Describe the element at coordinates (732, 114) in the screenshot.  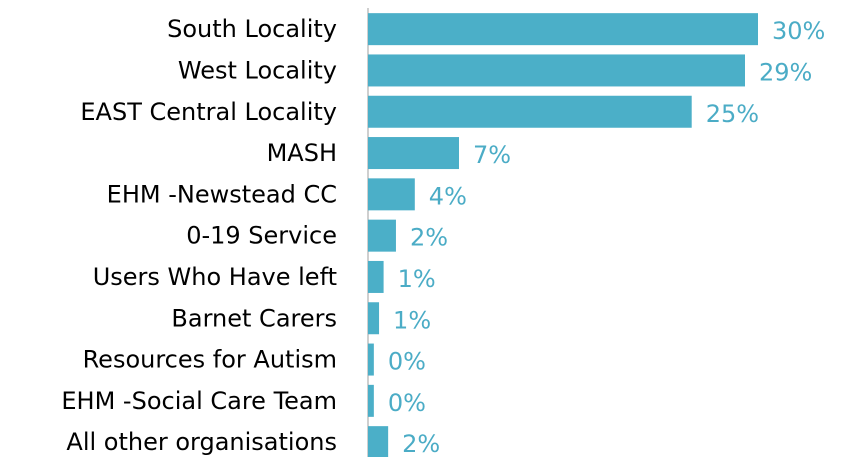
I see `value-label: 25%` at that location.